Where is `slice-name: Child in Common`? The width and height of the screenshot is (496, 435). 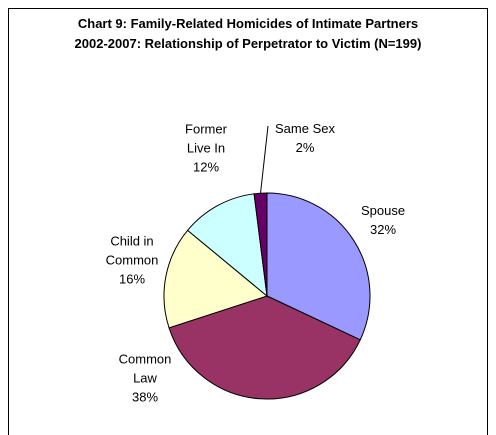
slice-name: Child in Common is located at coordinates (132, 250).